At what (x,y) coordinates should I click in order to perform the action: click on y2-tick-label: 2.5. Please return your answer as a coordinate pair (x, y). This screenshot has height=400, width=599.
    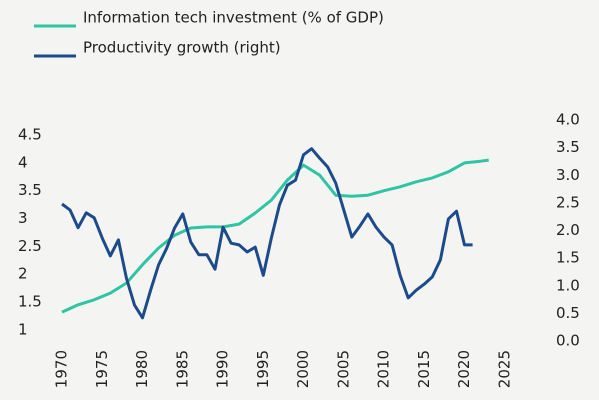
    Looking at the image, I should click on (568, 202).